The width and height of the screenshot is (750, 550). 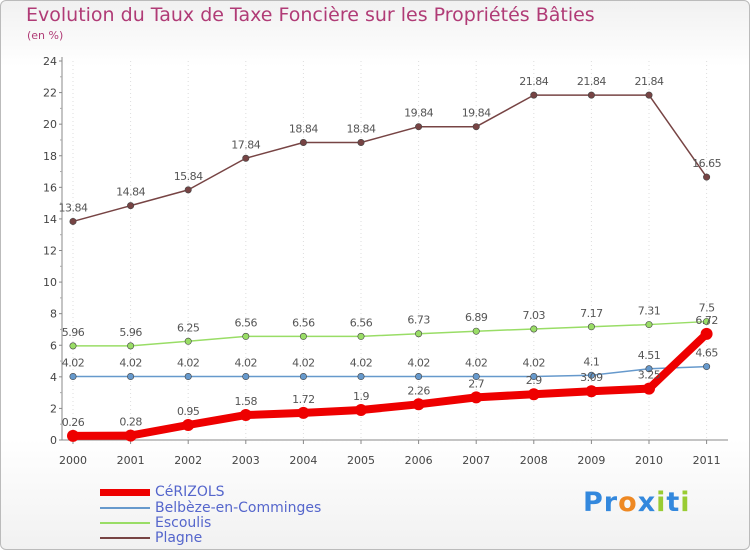 I want to click on data-label: 3.09, so click(x=591, y=377).